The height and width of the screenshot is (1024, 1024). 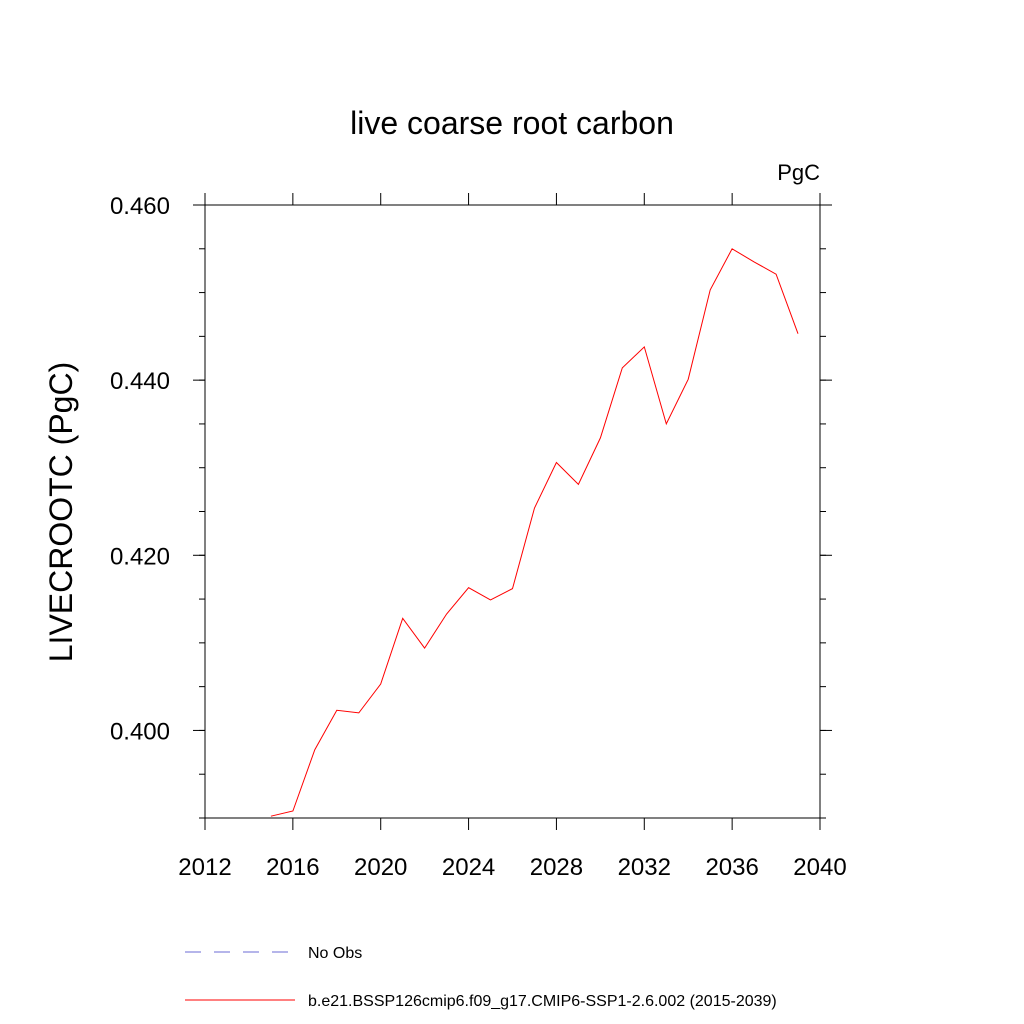 What do you see at coordinates (61, 512) in the screenshot?
I see `y-axis-label: LIVECROOTC (PgC)` at bounding box center [61, 512].